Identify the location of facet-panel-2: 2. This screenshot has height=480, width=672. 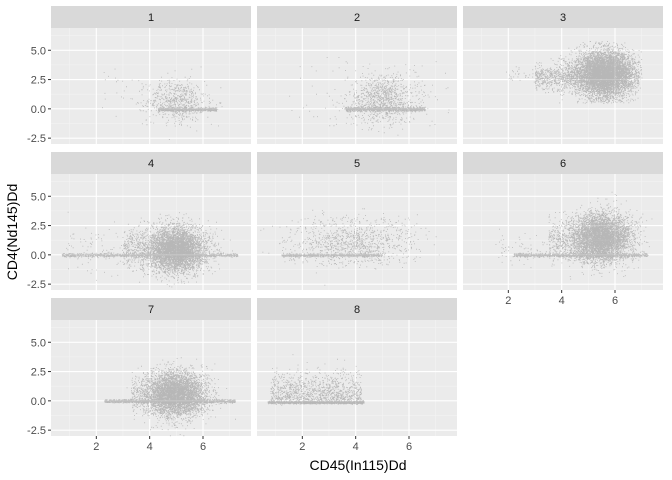
(357, 75).